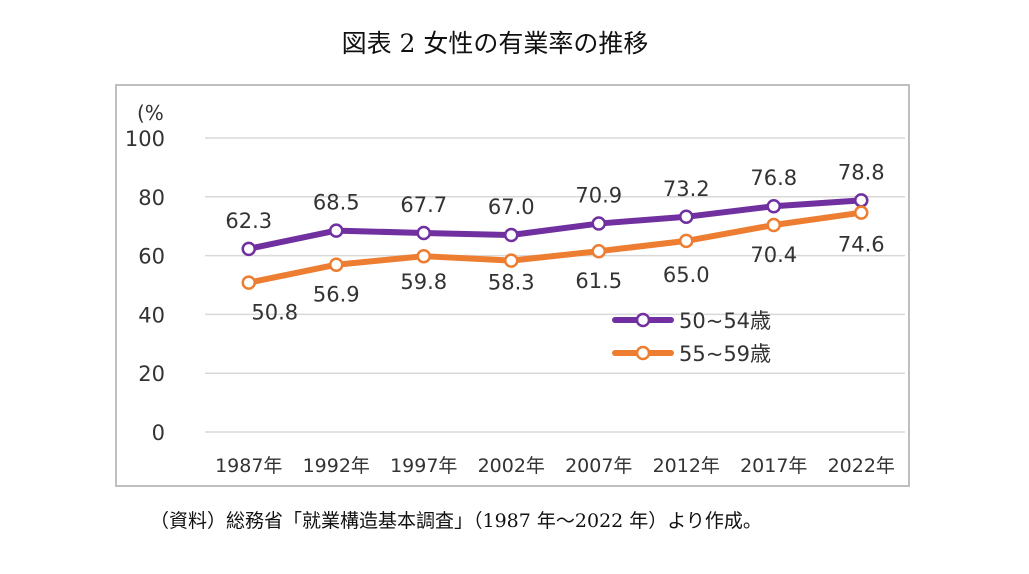 The width and height of the screenshot is (1029, 574). Describe the element at coordinates (336, 466) in the screenshot. I see `x-tick-label: 1992年` at that location.